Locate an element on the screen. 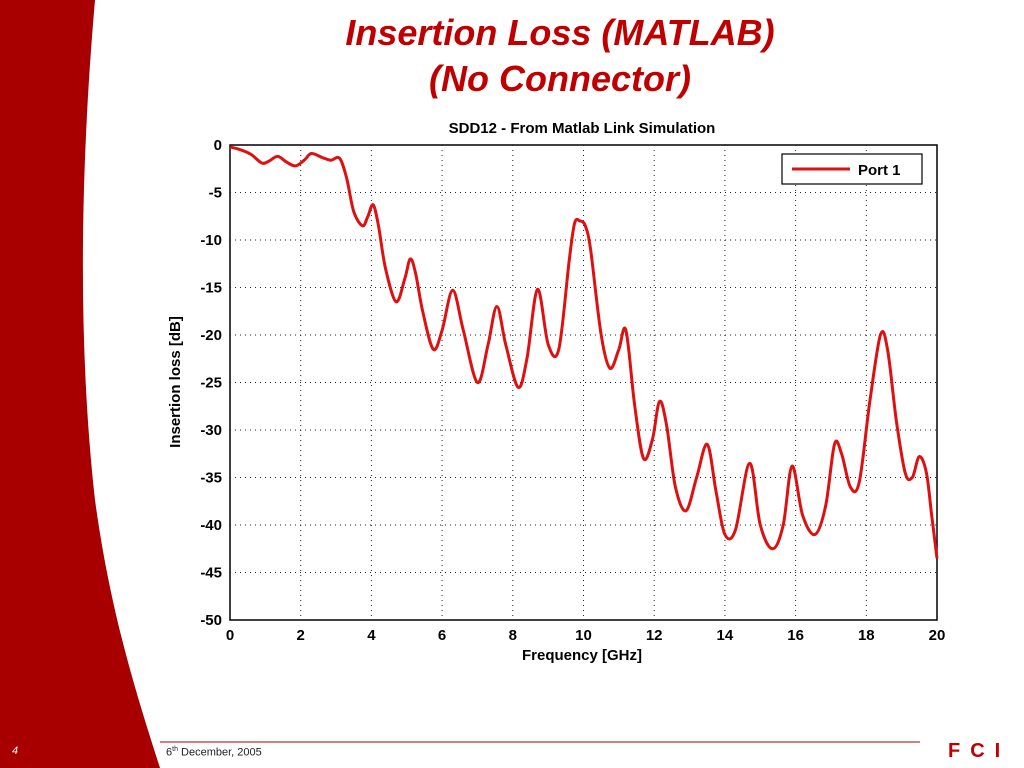 Image resolution: width=1024 pixels, height=768 pixels. x-tick-label: 8 is located at coordinates (513, 635).